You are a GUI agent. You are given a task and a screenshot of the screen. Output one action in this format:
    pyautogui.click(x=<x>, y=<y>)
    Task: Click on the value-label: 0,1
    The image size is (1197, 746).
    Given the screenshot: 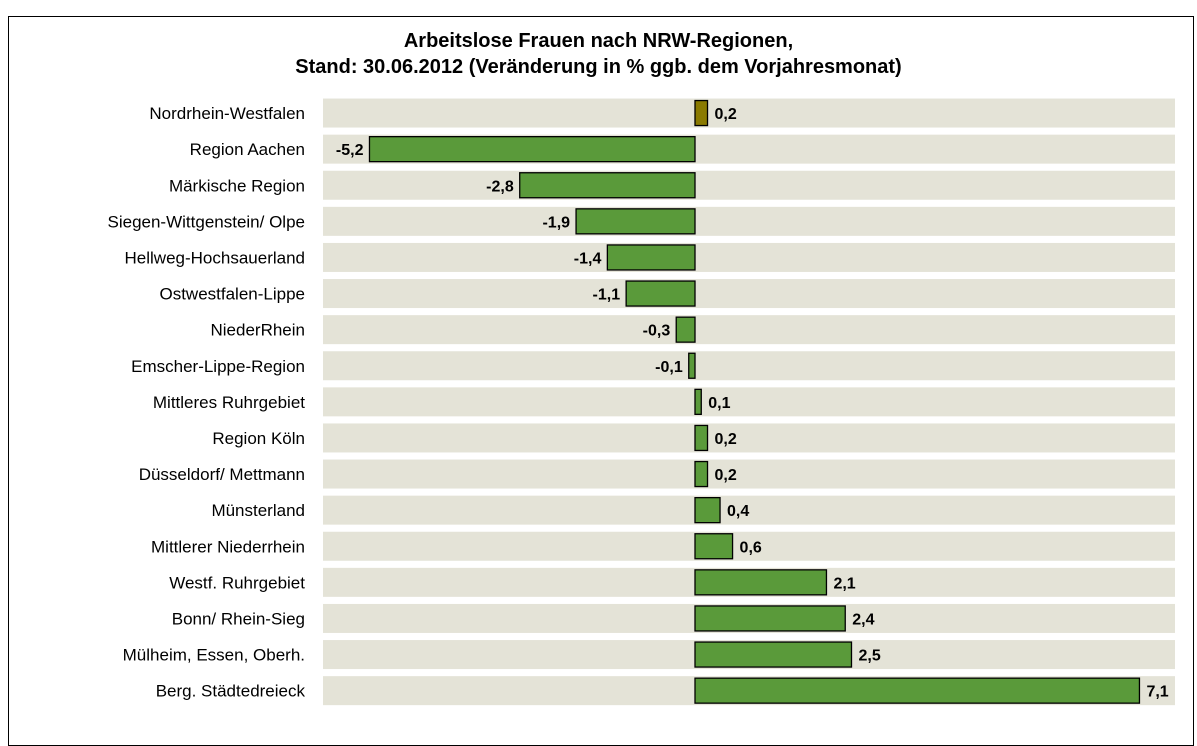 What is the action you would take?
    pyautogui.click(x=719, y=403)
    